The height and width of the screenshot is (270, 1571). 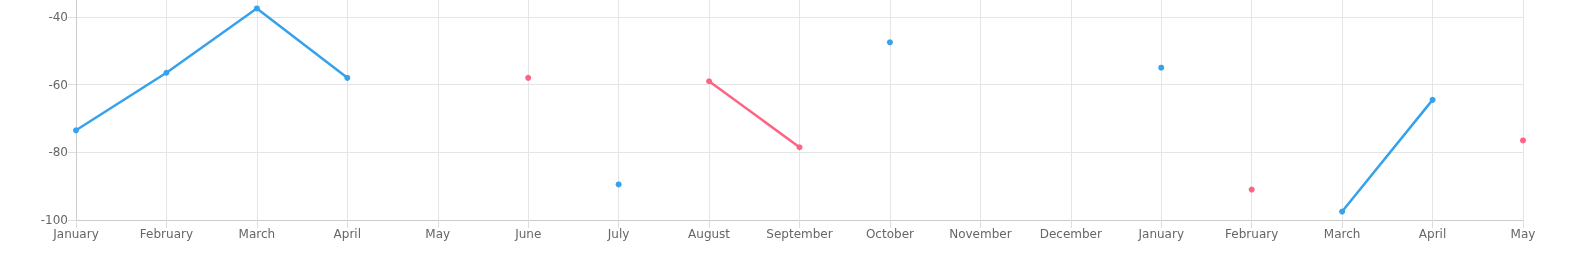 What do you see at coordinates (799, 234) in the screenshot?
I see `x-tick-label: September` at bounding box center [799, 234].